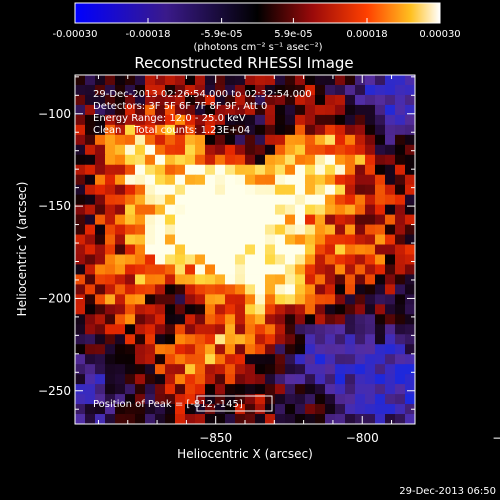 The height and width of the screenshot is (500, 500). I want to click on annotation-energy-range: Energy Range: 12.0 - 25.0 keV, so click(169, 118).